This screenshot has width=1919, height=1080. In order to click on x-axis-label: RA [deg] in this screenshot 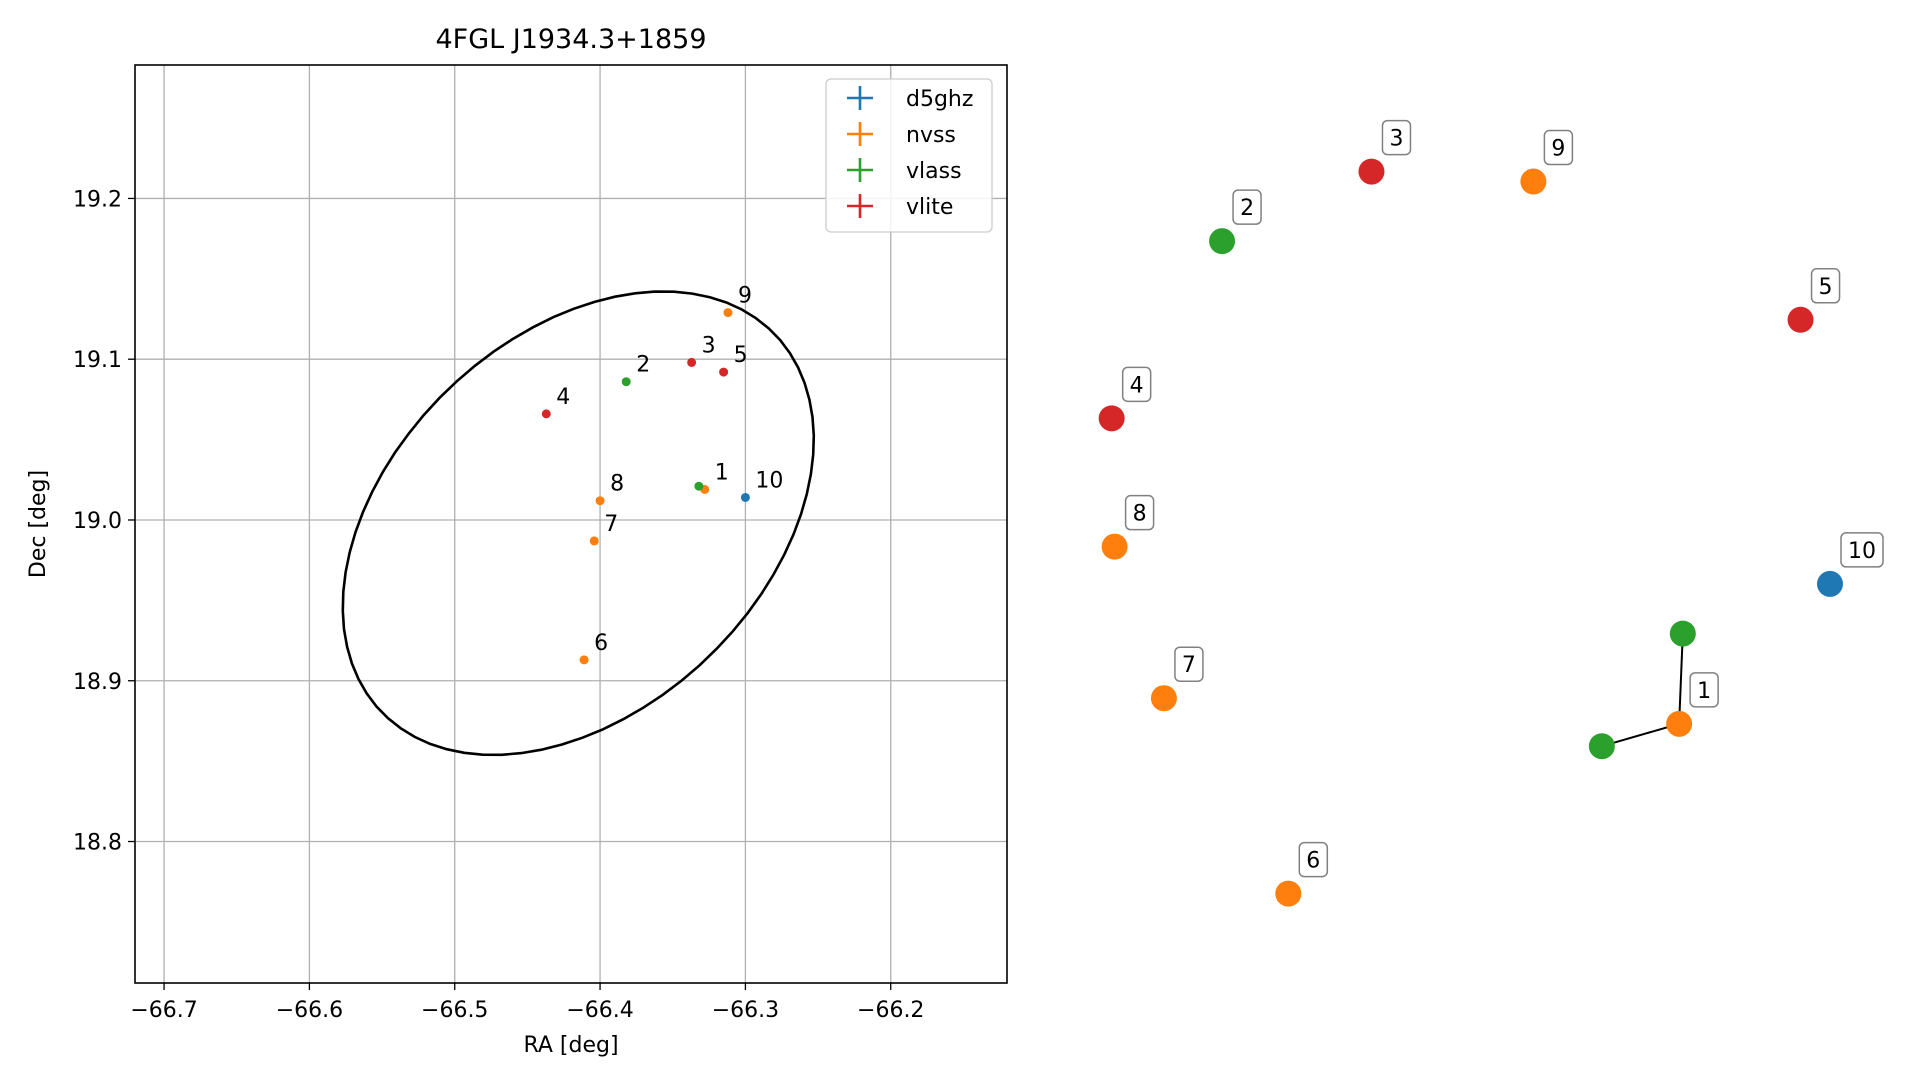, I will do `click(570, 1045)`.